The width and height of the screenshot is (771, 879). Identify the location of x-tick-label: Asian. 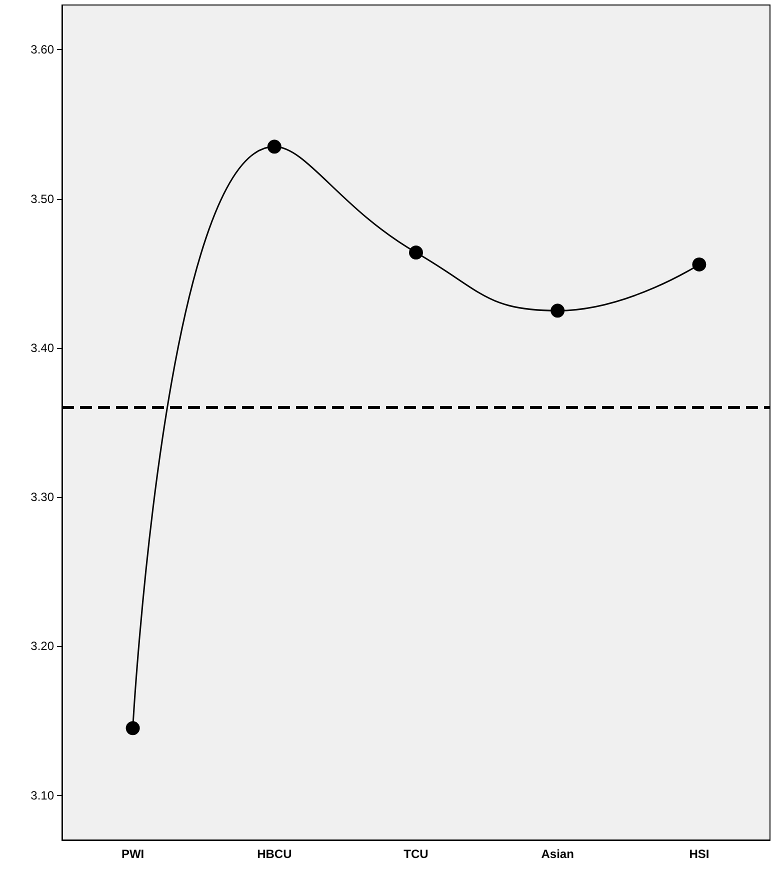
(557, 854).